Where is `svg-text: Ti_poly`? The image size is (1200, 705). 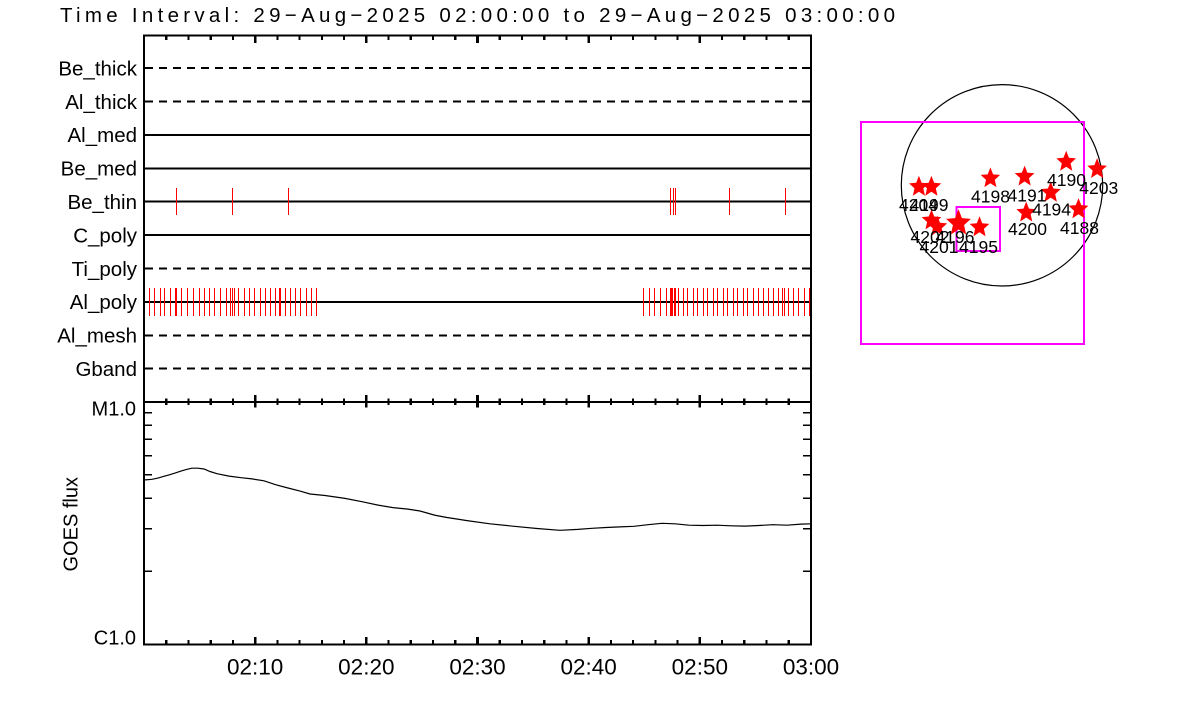
svg-text: Ti_poly is located at coordinates (105, 269).